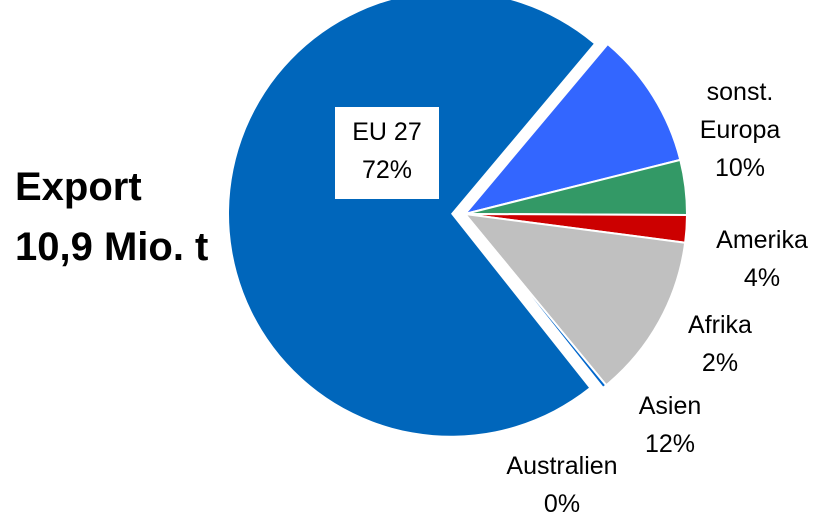 The image size is (828, 518). I want to click on chart-title-line-1: Export, so click(78, 187).